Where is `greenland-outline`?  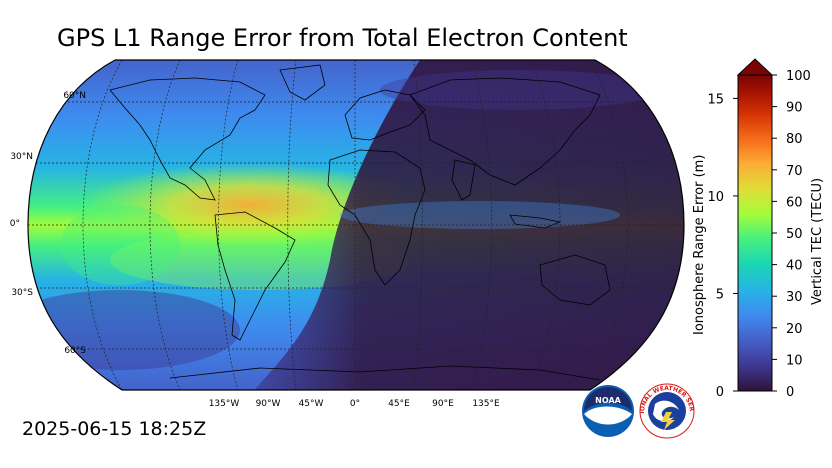
greenland-outline is located at coordinates (302, 82).